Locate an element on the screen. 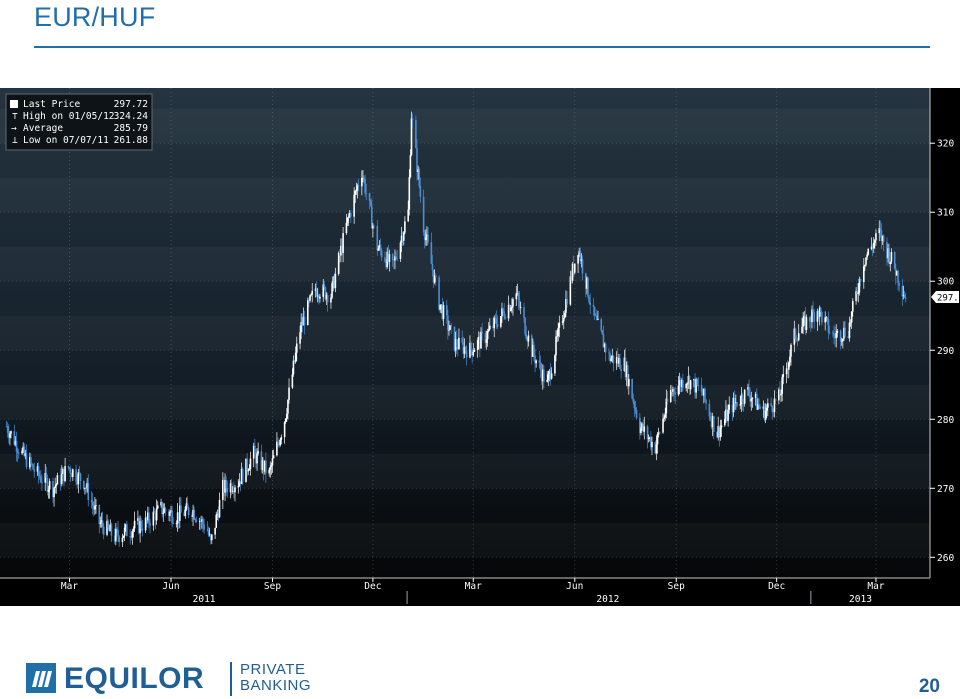 The height and width of the screenshot is (699, 960). last-price-tag-text: 297.7 is located at coordinates (948, 299).